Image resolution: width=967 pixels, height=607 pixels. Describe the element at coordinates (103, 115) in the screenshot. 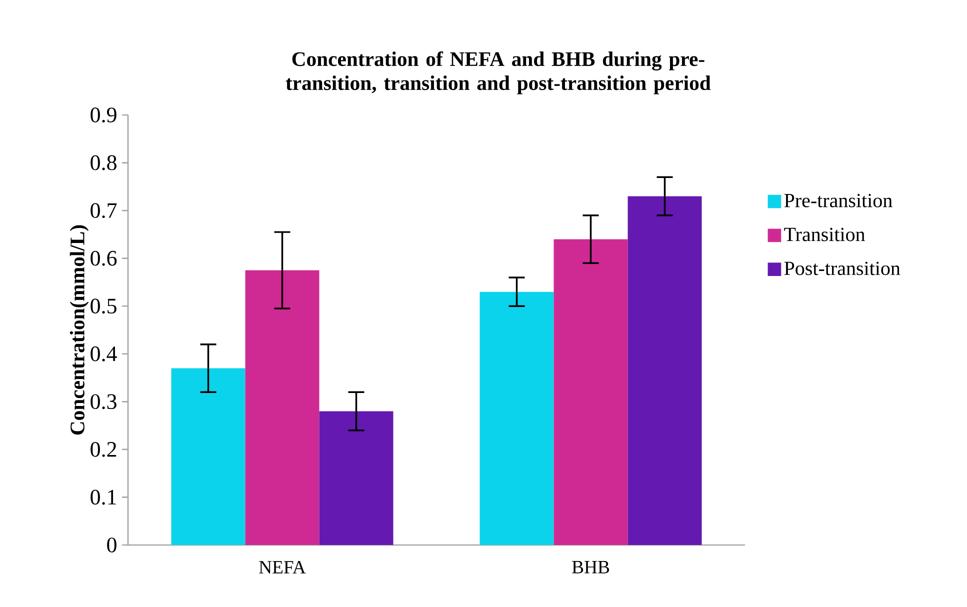

I see `y-tick-label: 0.9` at that location.